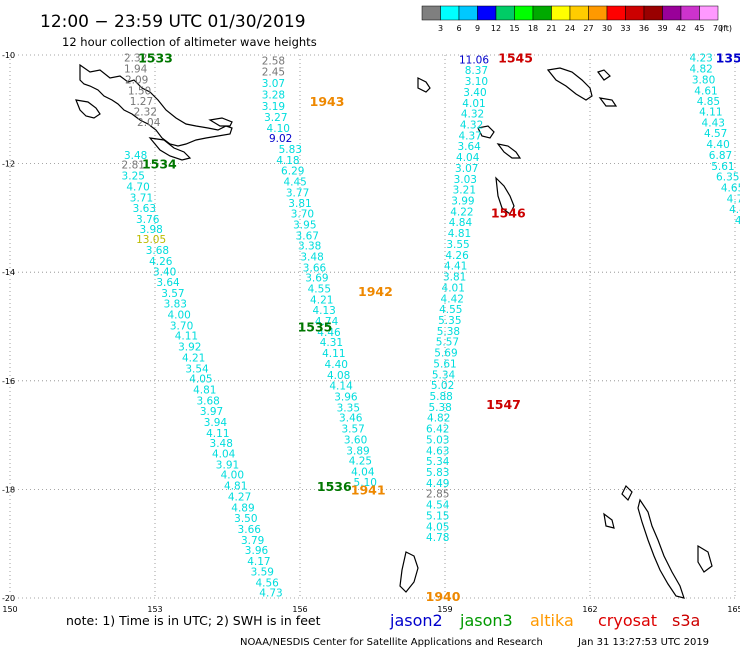 This screenshot has height=650, width=740. What do you see at coordinates (239, 497) in the screenshot?
I see `wave-height-value: 4.27` at bounding box center [239, 497].